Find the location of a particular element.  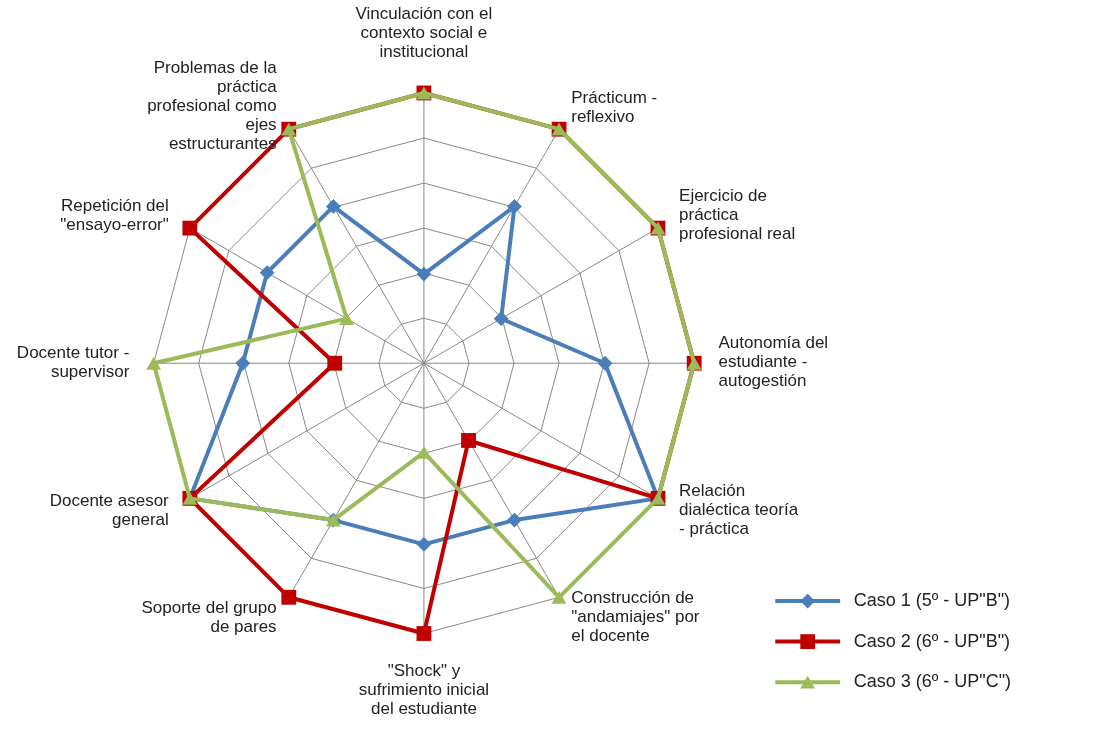

spoke-label: Docente tutor - supervisor is located at coordinates (73, 362).